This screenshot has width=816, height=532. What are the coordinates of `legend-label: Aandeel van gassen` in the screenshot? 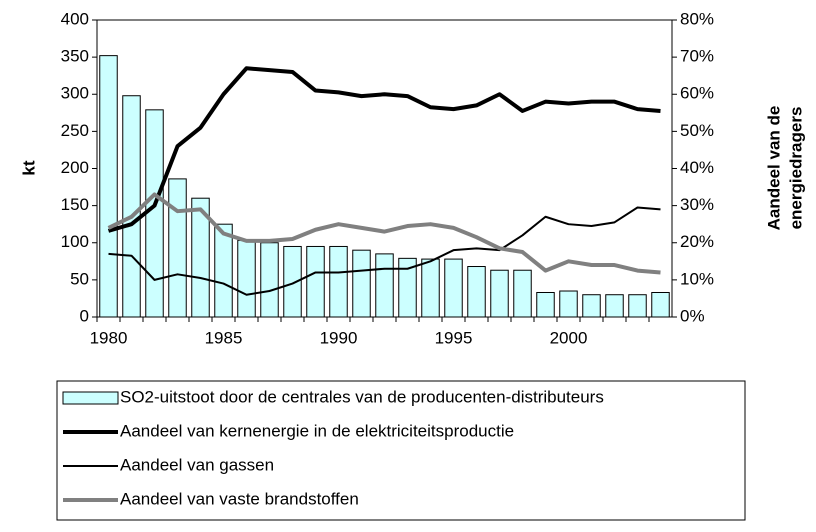 It's located at (197, 464).